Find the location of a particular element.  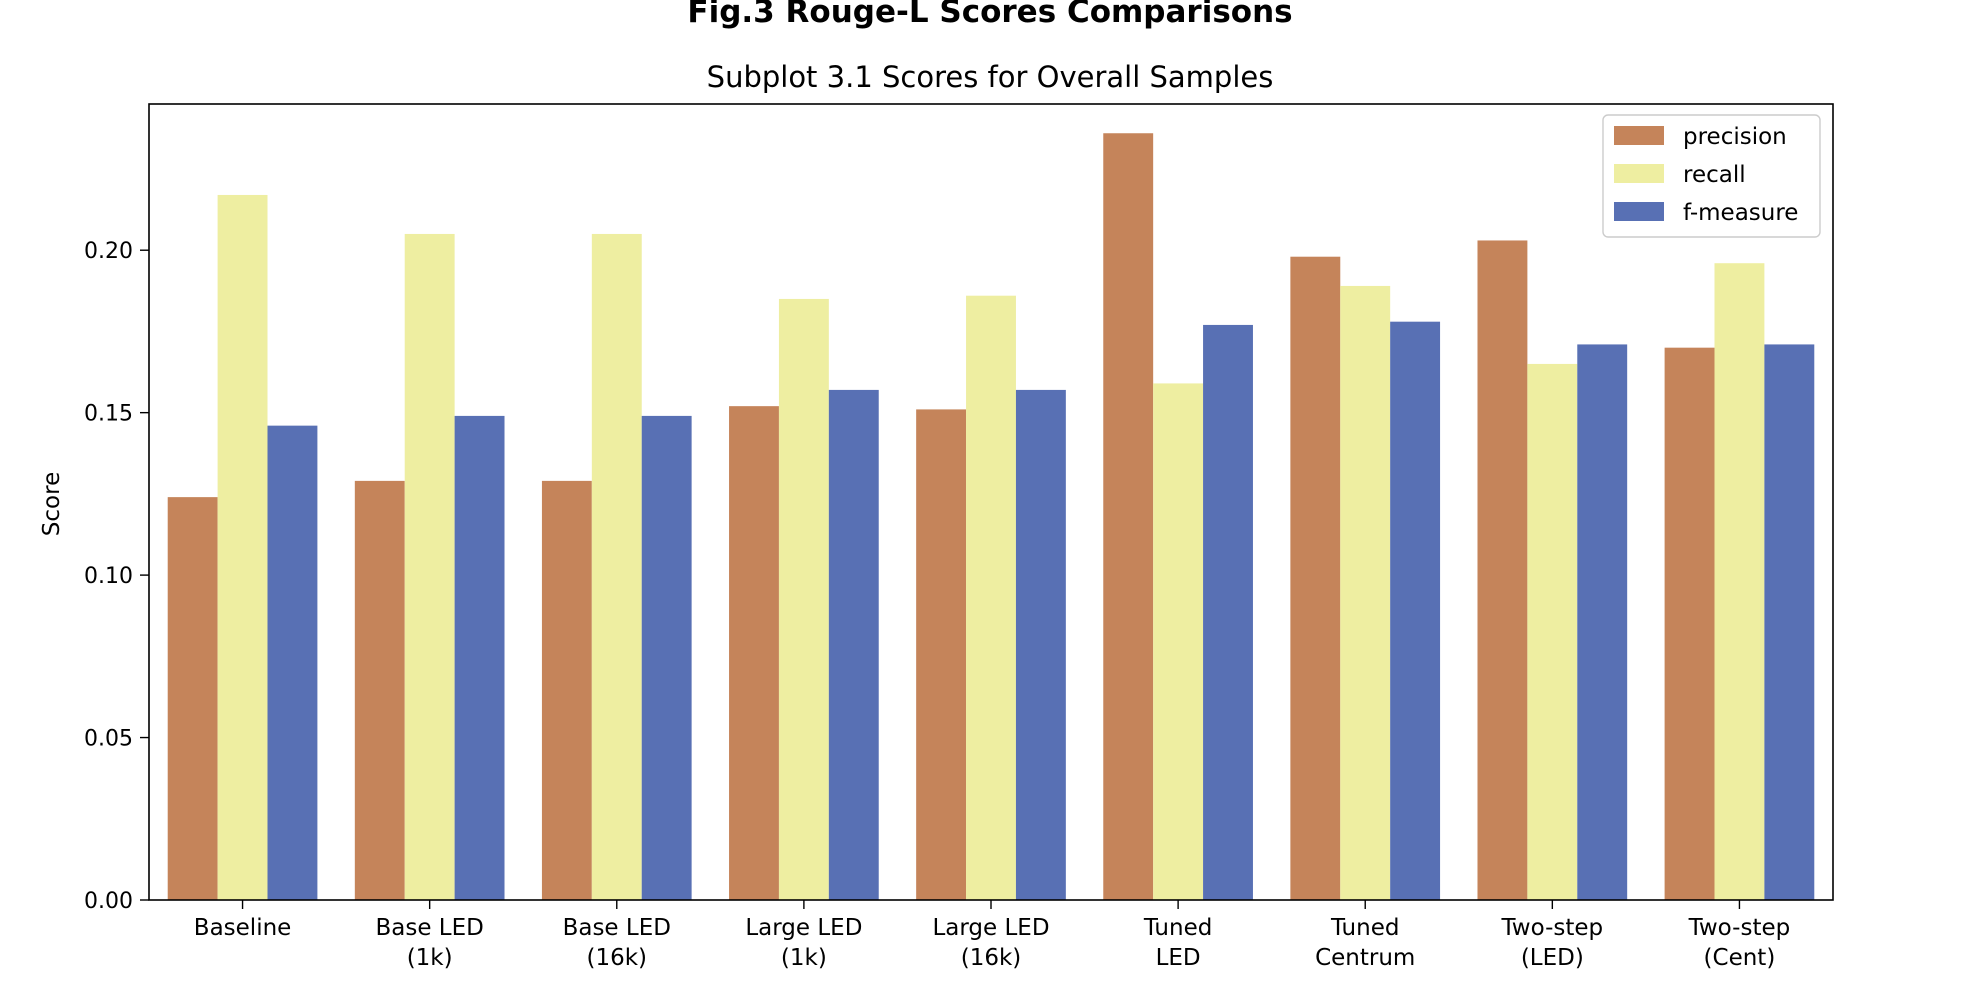

x-tick-label: Tuned LED is located at coordinates (1177, 943).